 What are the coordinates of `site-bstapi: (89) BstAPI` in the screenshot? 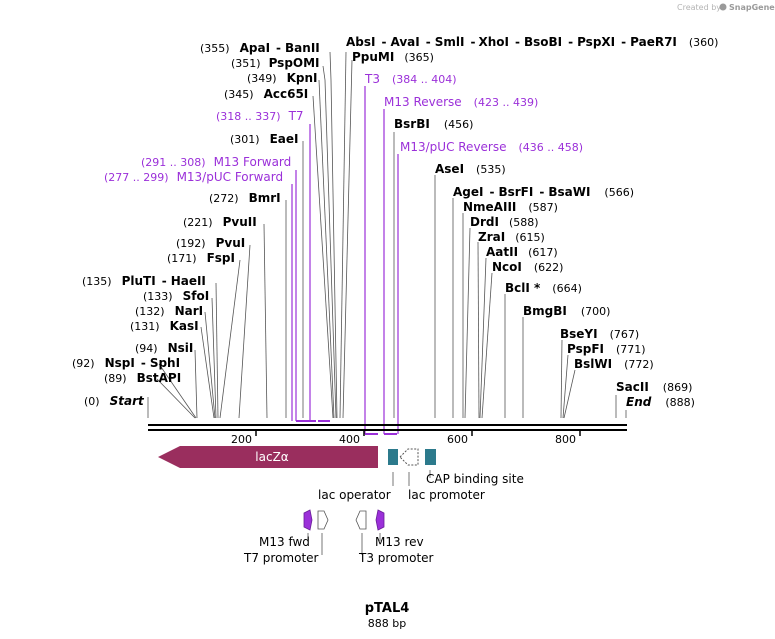 It's located at (142, 378).